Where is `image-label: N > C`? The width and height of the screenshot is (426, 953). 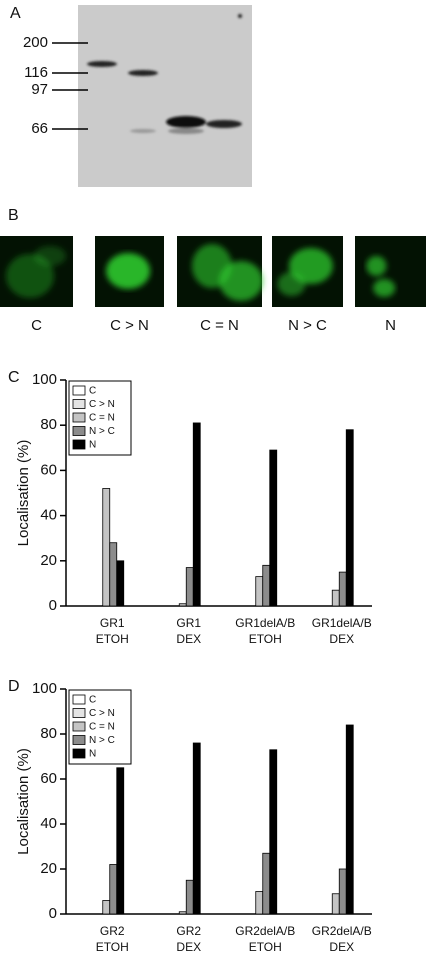
image-label: N > C is located at coordinates (307, 325).